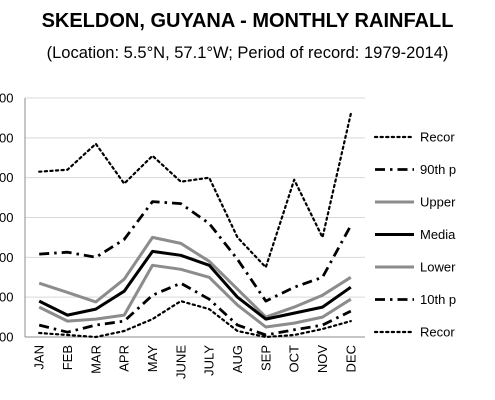  I want to click on legend-label: Upper, so click(438, 202).